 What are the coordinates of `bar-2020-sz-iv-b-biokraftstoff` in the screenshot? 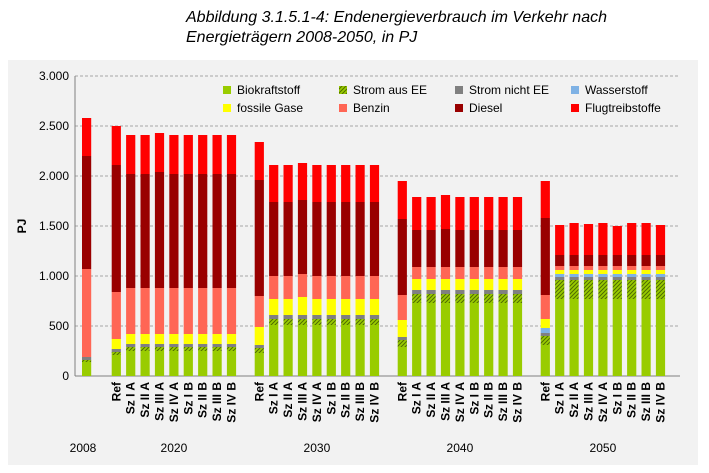 It's located at (231, 363).